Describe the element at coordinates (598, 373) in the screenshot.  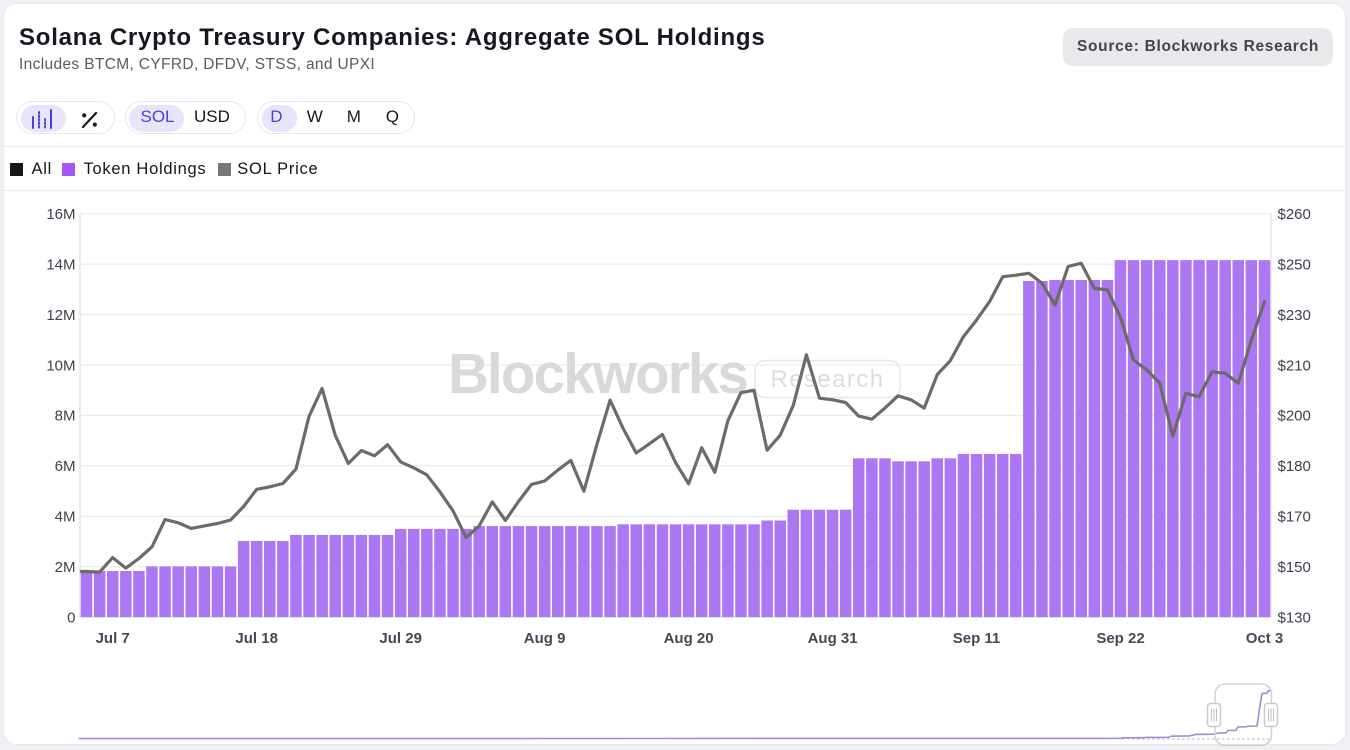
I see `svg-text: Blockworks` at that location.